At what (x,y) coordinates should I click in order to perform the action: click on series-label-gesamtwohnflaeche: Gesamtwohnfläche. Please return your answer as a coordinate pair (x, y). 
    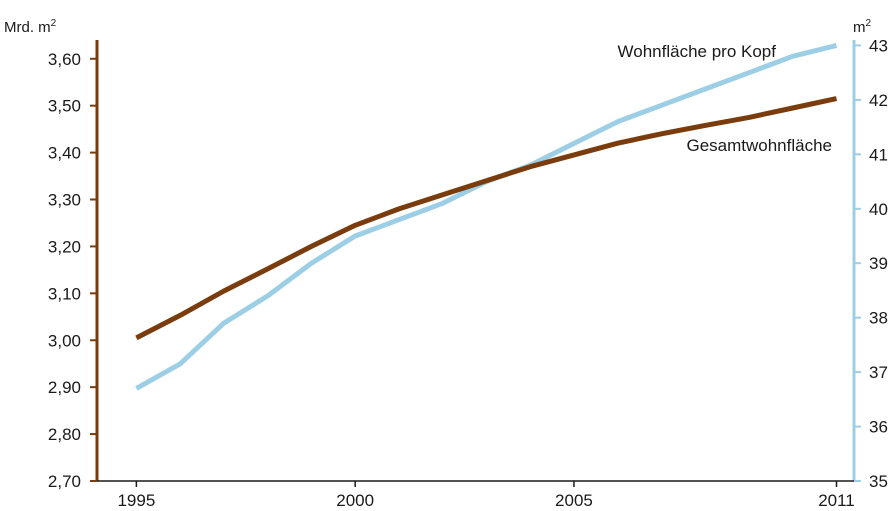
    Looking at the image, I should click on (759, 145).